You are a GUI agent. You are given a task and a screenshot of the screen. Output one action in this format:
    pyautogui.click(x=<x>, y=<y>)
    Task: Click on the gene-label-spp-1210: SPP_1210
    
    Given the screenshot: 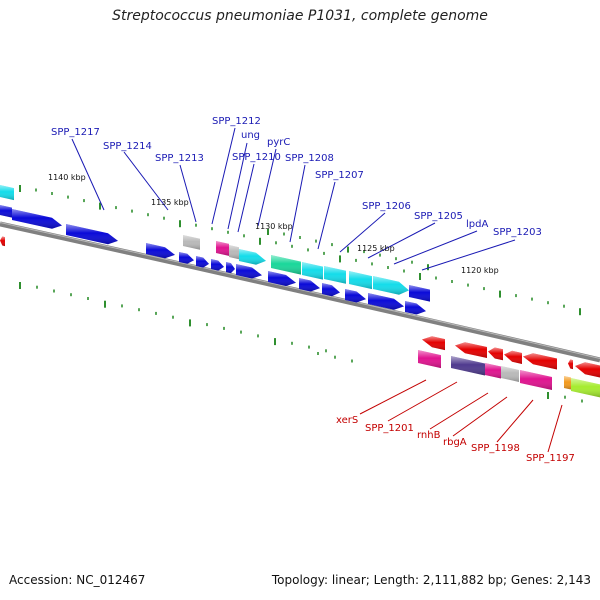 What is the action you would take?
    pyautogui.click(x=256, y=157)
    